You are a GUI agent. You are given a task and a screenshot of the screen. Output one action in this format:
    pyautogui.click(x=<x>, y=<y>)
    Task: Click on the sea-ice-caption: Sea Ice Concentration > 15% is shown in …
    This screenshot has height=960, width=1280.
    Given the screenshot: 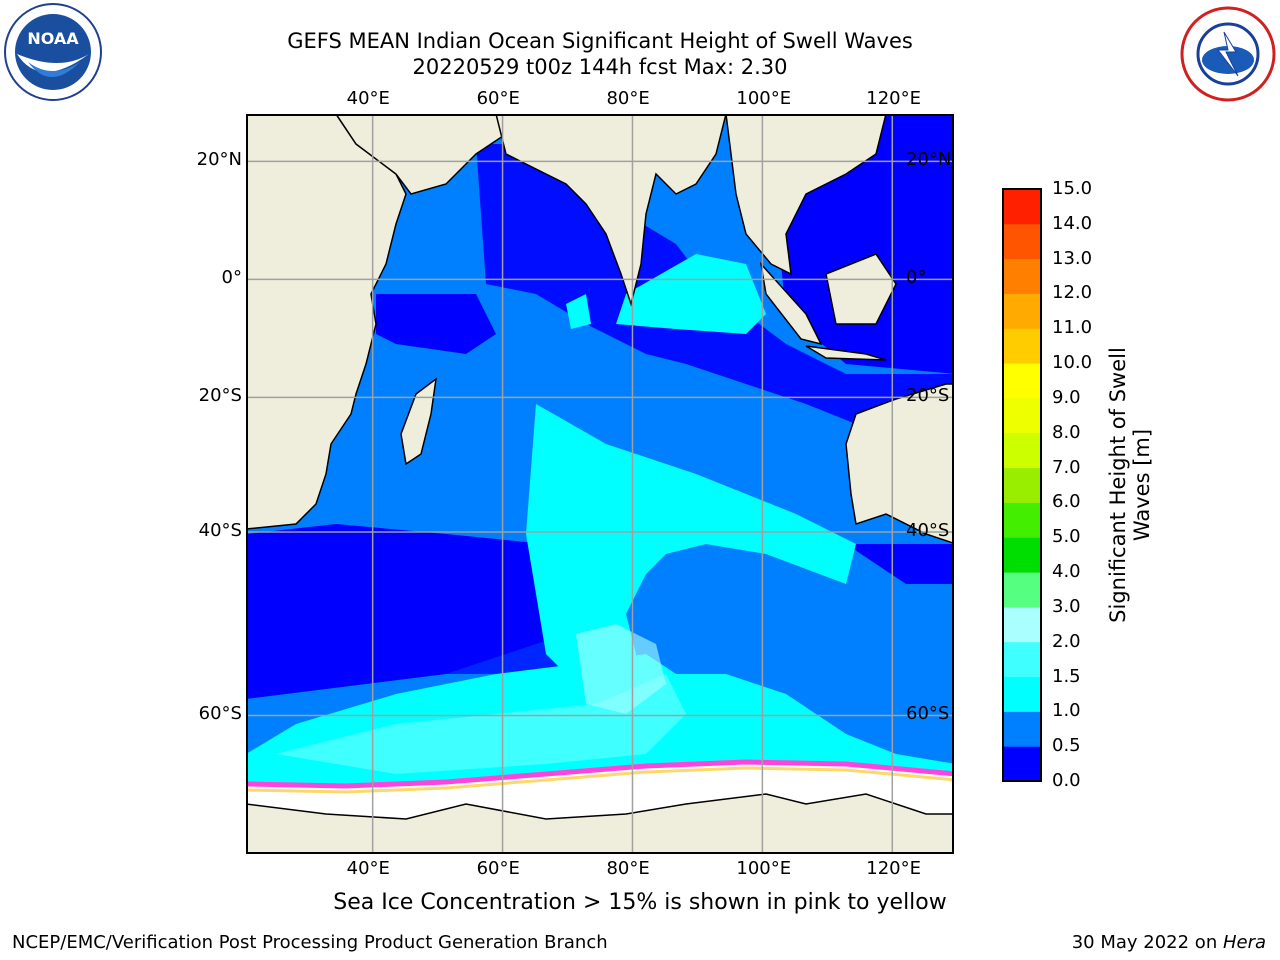 What is the action you would take?
    pyautogui.click(x=640, y=902)
    